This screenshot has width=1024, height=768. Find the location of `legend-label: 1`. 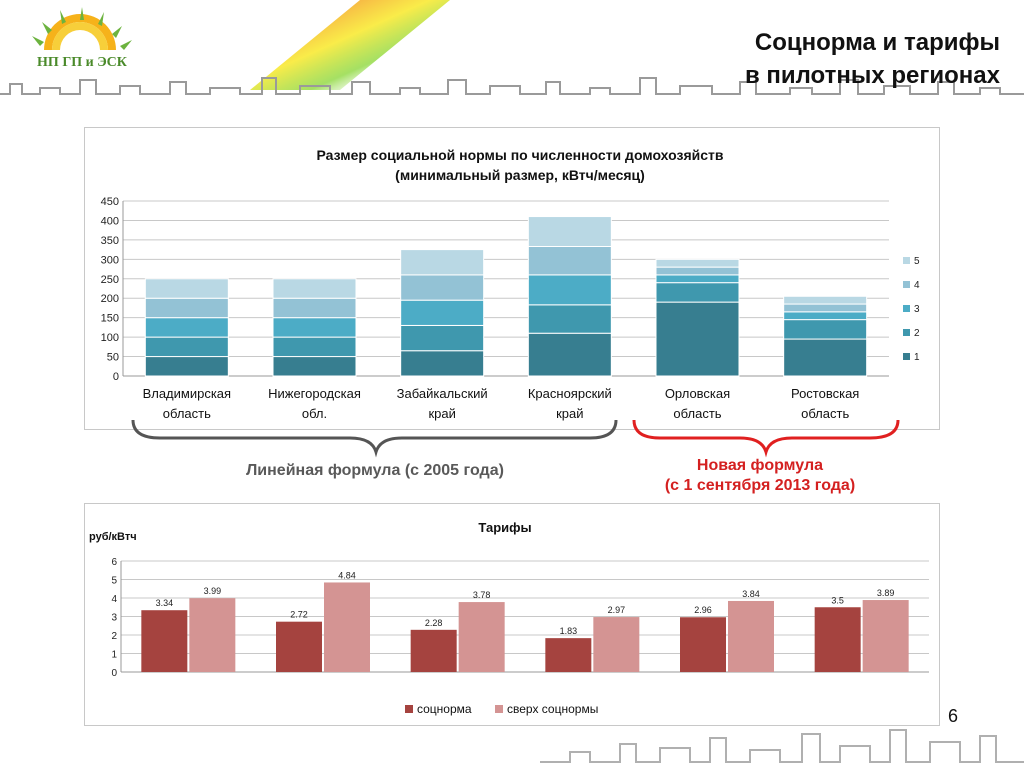

legend-label: 1 is located at coordinates (917, 357).